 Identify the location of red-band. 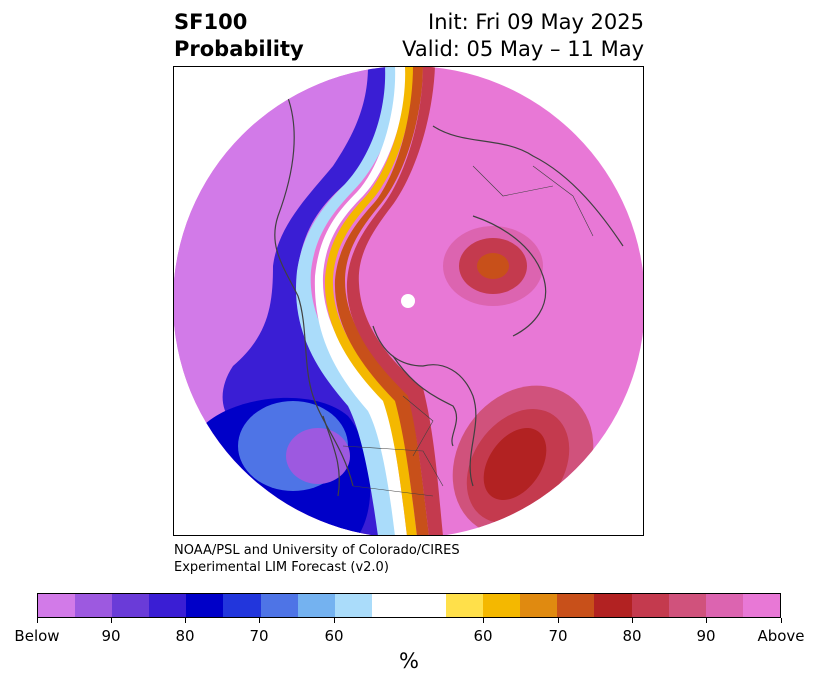
(394, 301).